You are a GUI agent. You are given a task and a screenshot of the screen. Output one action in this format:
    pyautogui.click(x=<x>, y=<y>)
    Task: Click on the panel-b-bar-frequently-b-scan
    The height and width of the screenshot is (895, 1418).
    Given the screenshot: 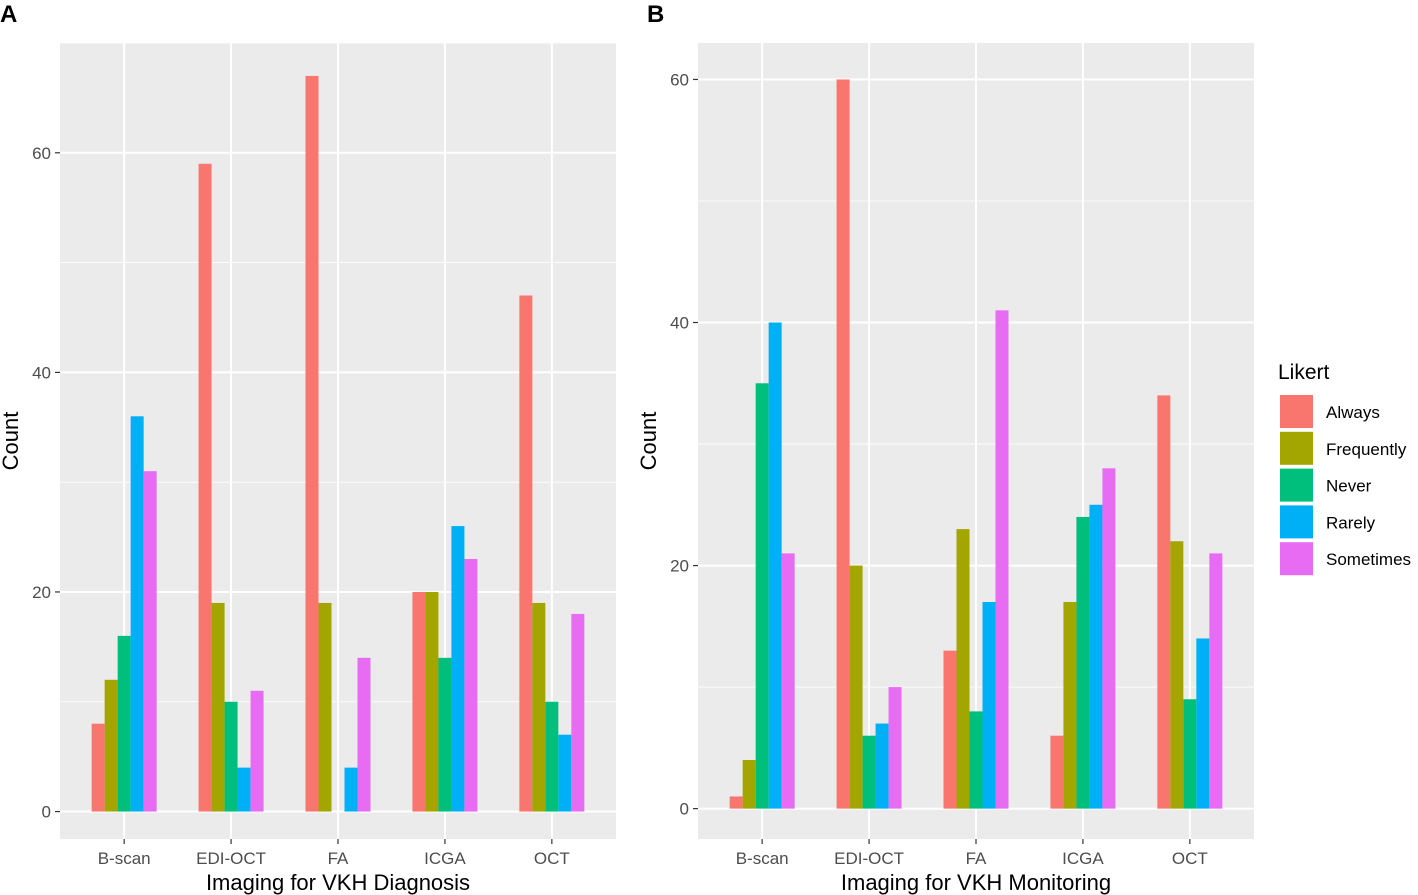 What is the action you would take?
    pyautogui.click(x=749, y=784)
    